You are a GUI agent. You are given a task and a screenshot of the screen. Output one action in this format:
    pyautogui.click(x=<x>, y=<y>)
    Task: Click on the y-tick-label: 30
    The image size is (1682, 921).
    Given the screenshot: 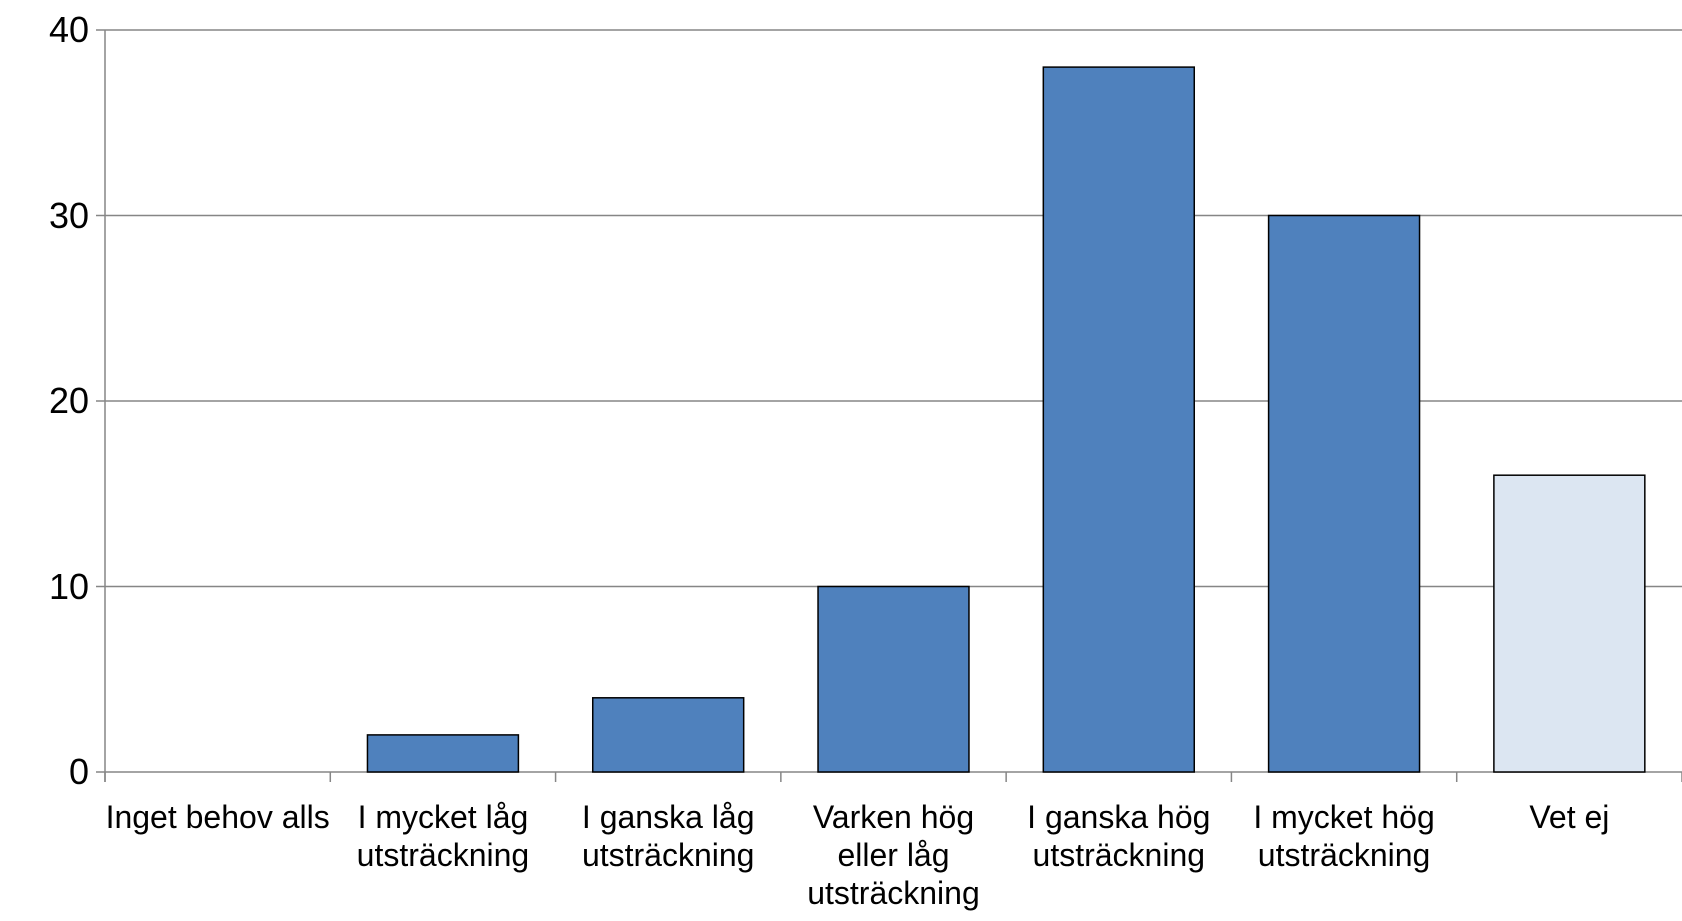 What is the action you would take?
    pyautogui.click(x=68, y=215)
    